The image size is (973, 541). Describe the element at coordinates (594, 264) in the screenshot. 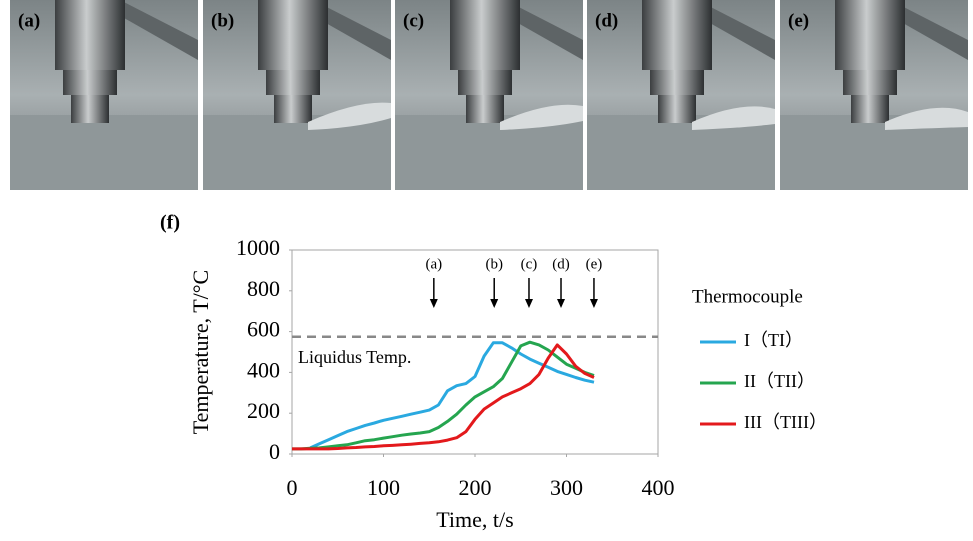

I see `arrow-label: (e)` at that location.